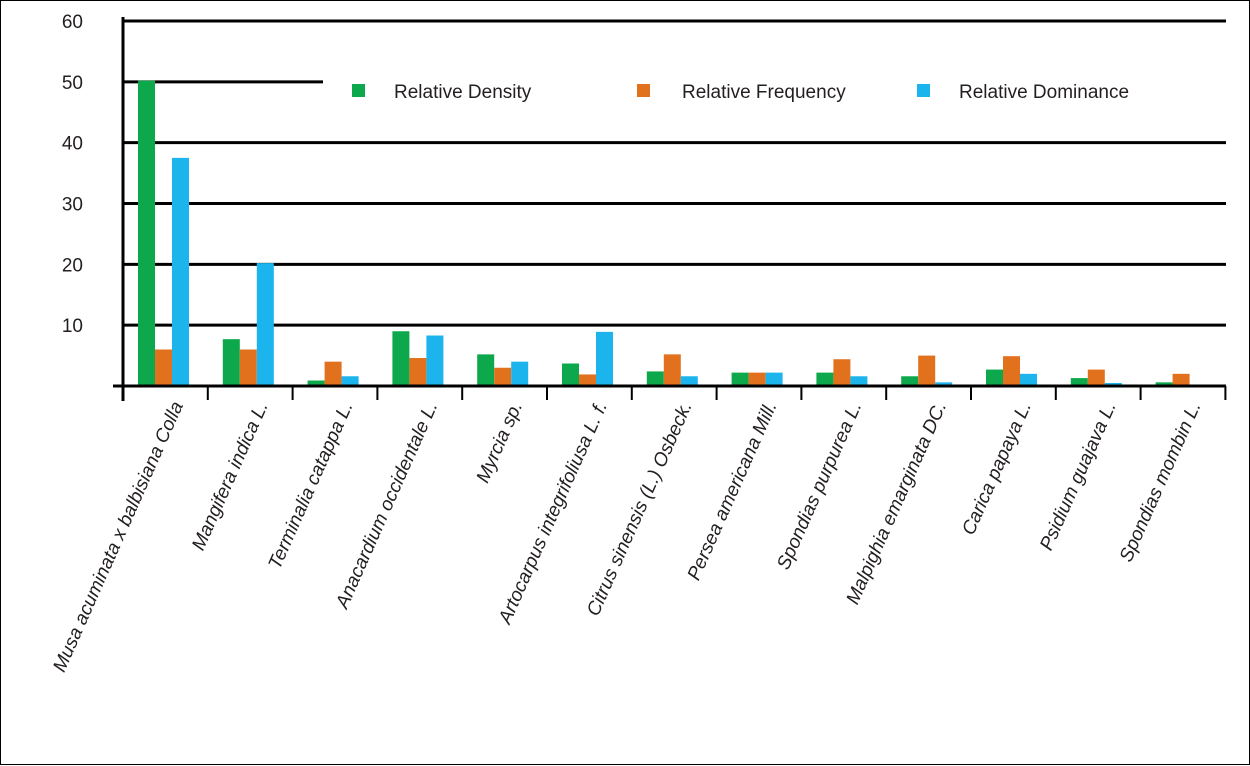  I want to click on y-tick-label: 50, so click(72, 83).